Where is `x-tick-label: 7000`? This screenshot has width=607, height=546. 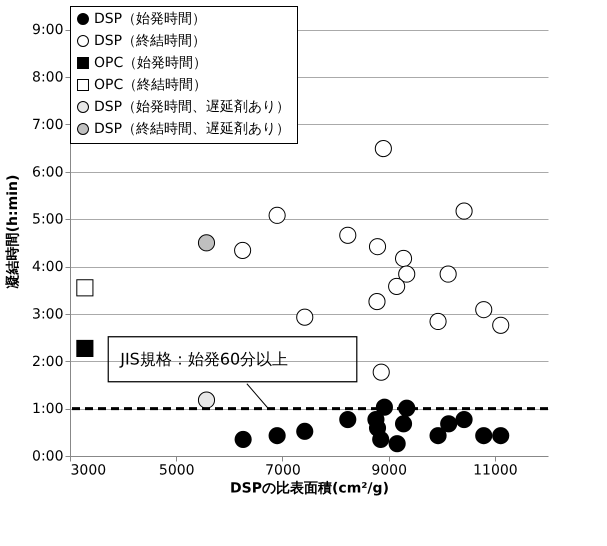 x-tick-label: 7000 is located at coordinates (283, 470).